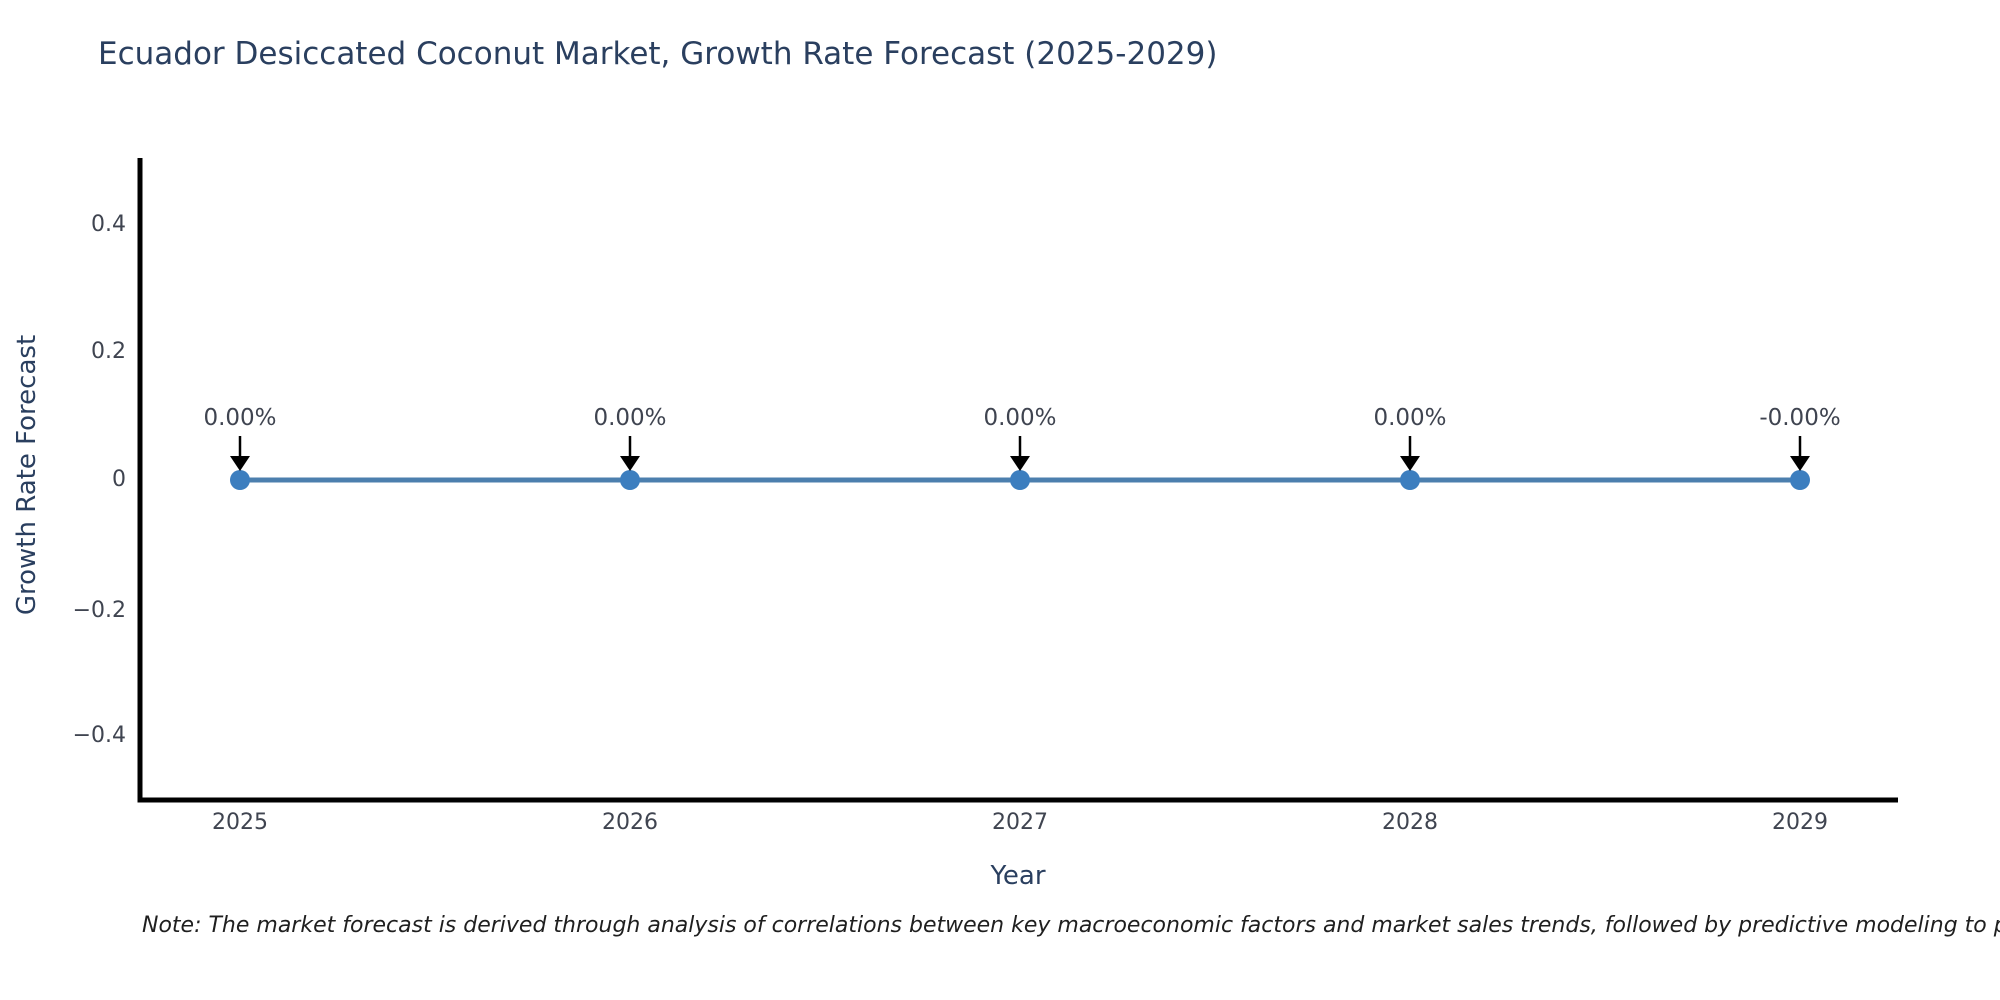 This screenshot has height=1000, width=2000. I want to click on x-tick-label: 2026, so click(630, 822).